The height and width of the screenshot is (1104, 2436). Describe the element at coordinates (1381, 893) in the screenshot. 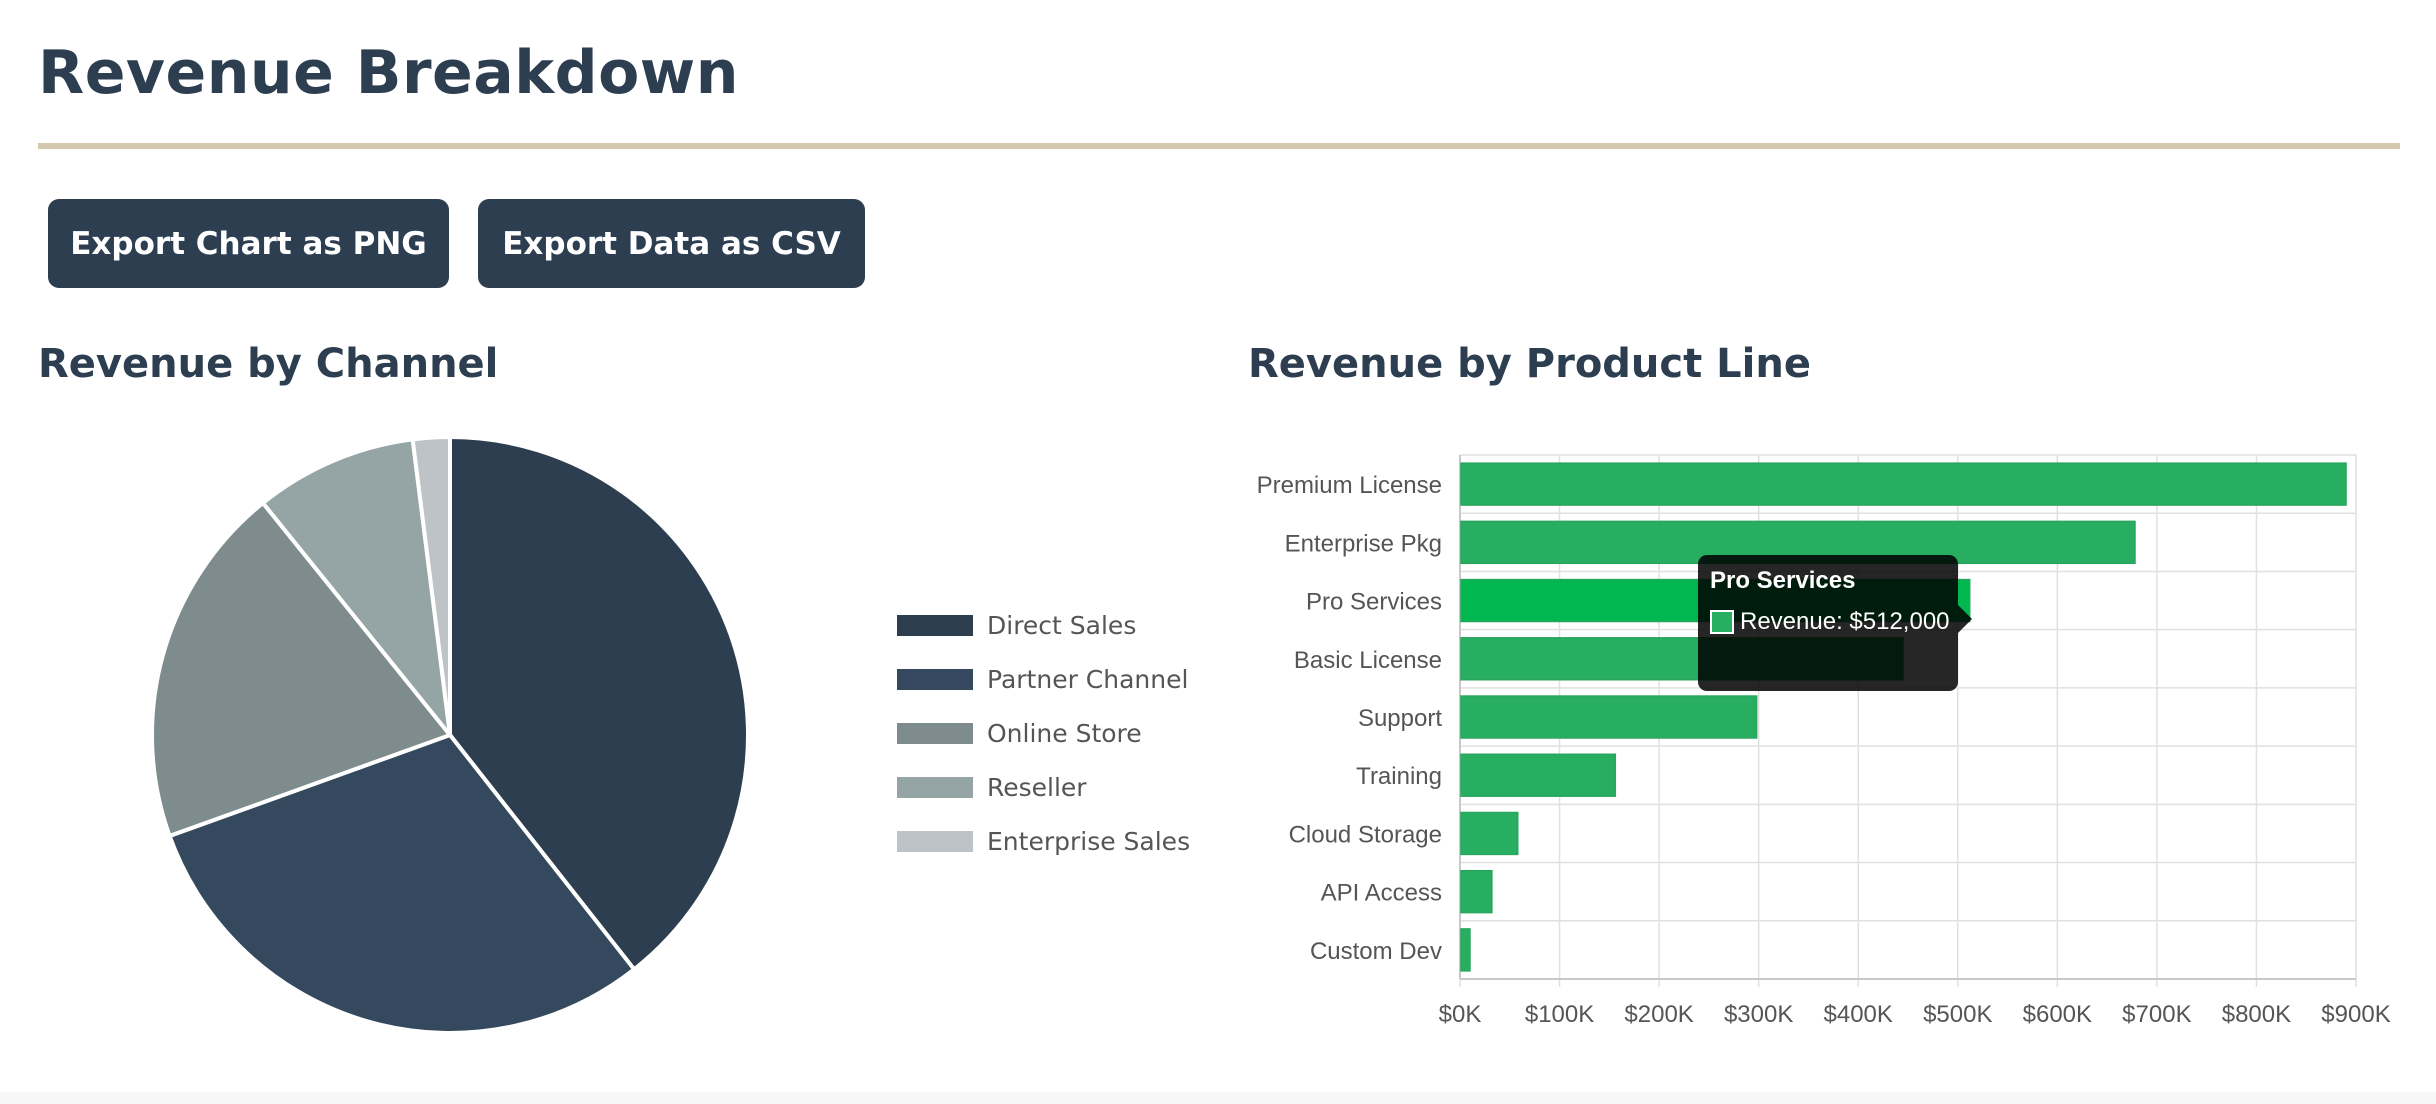

I see `y-tick-label: API Access` at that location.